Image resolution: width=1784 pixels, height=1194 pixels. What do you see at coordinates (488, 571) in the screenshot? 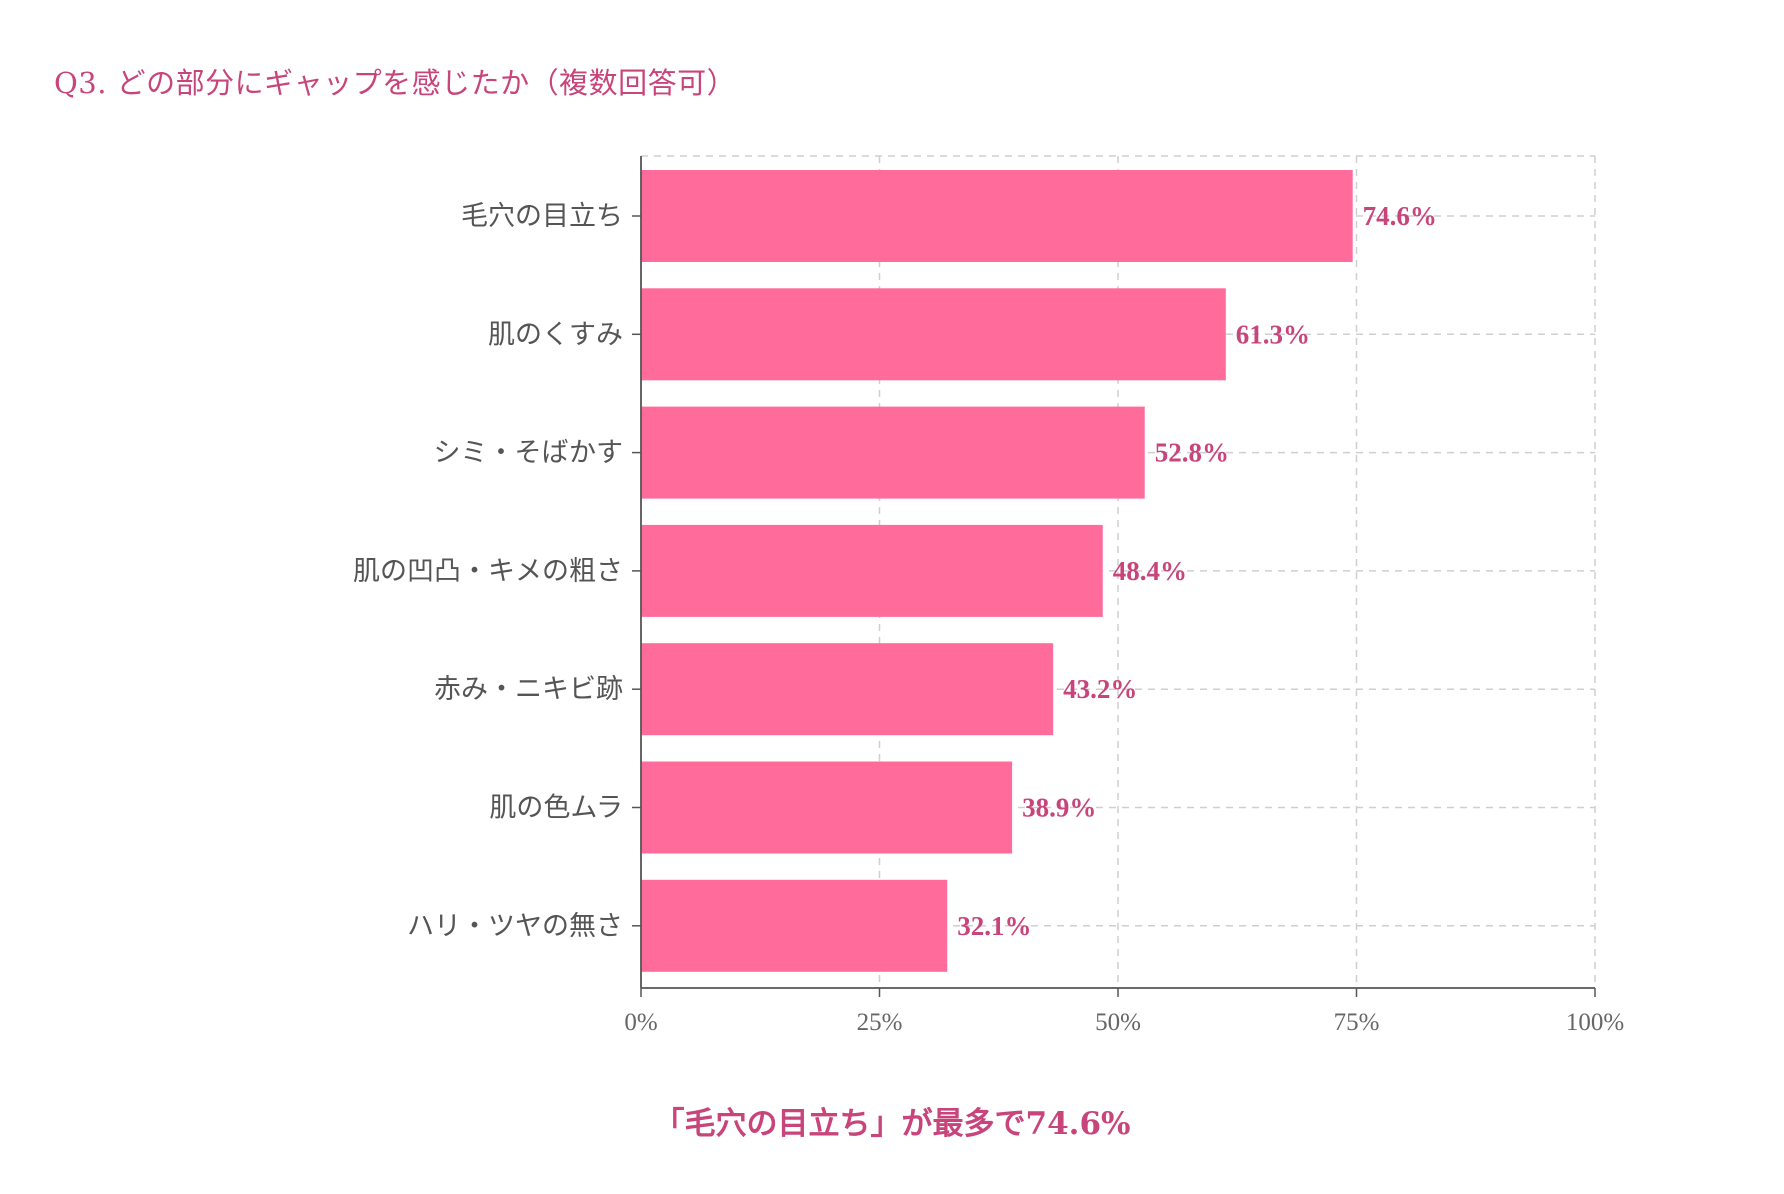
I see `category-label: 肌の凹凸・キメの粗さ` at bounding box center [488, 571].